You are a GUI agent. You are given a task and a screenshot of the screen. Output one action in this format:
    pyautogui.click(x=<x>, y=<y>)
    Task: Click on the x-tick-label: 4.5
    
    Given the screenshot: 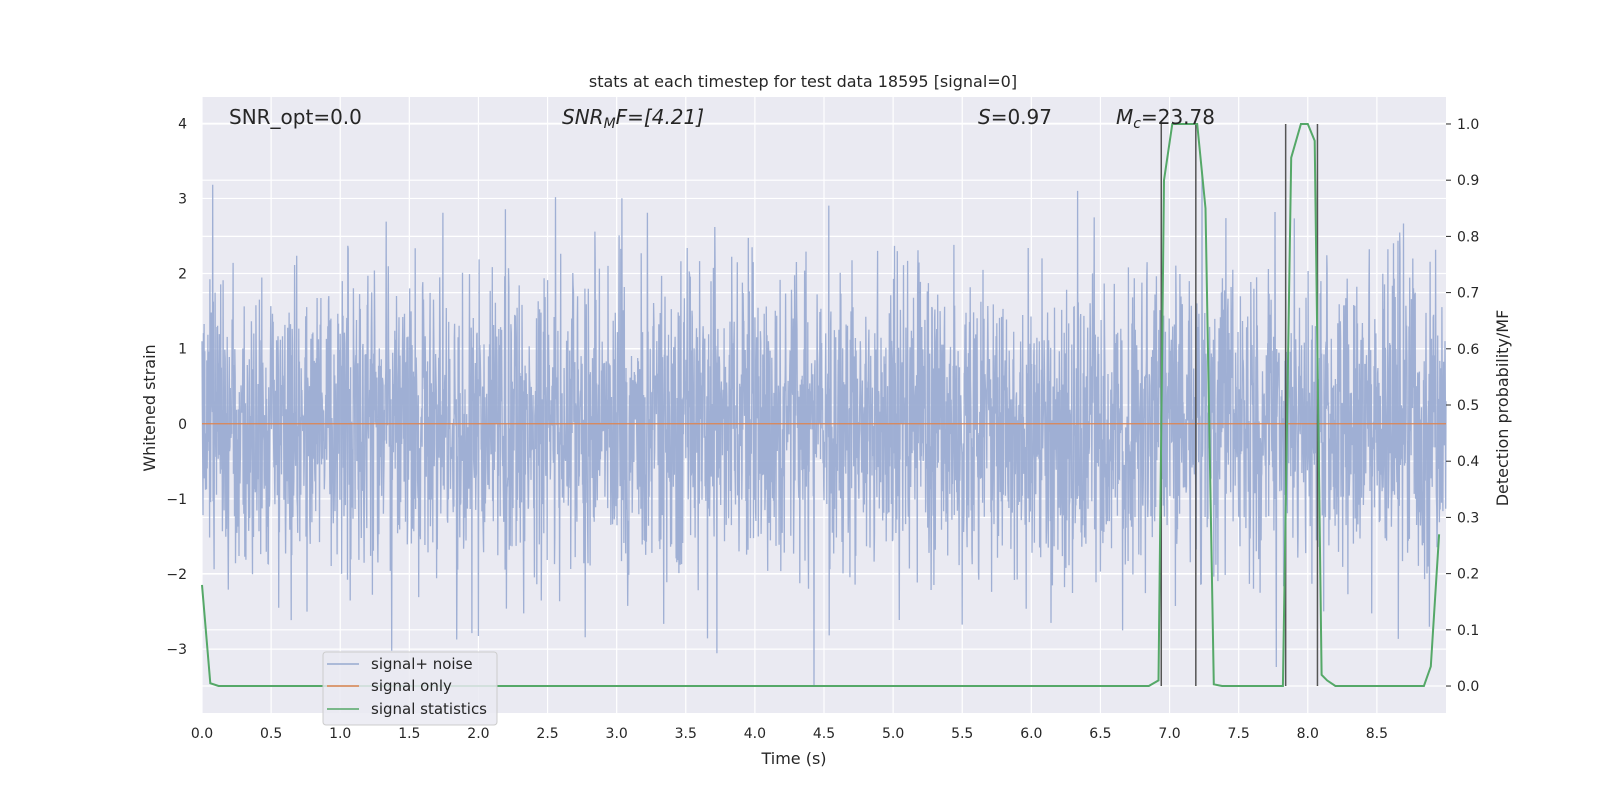 What is the action you would take?
    pyautogui.click(x=824, y=734)
    